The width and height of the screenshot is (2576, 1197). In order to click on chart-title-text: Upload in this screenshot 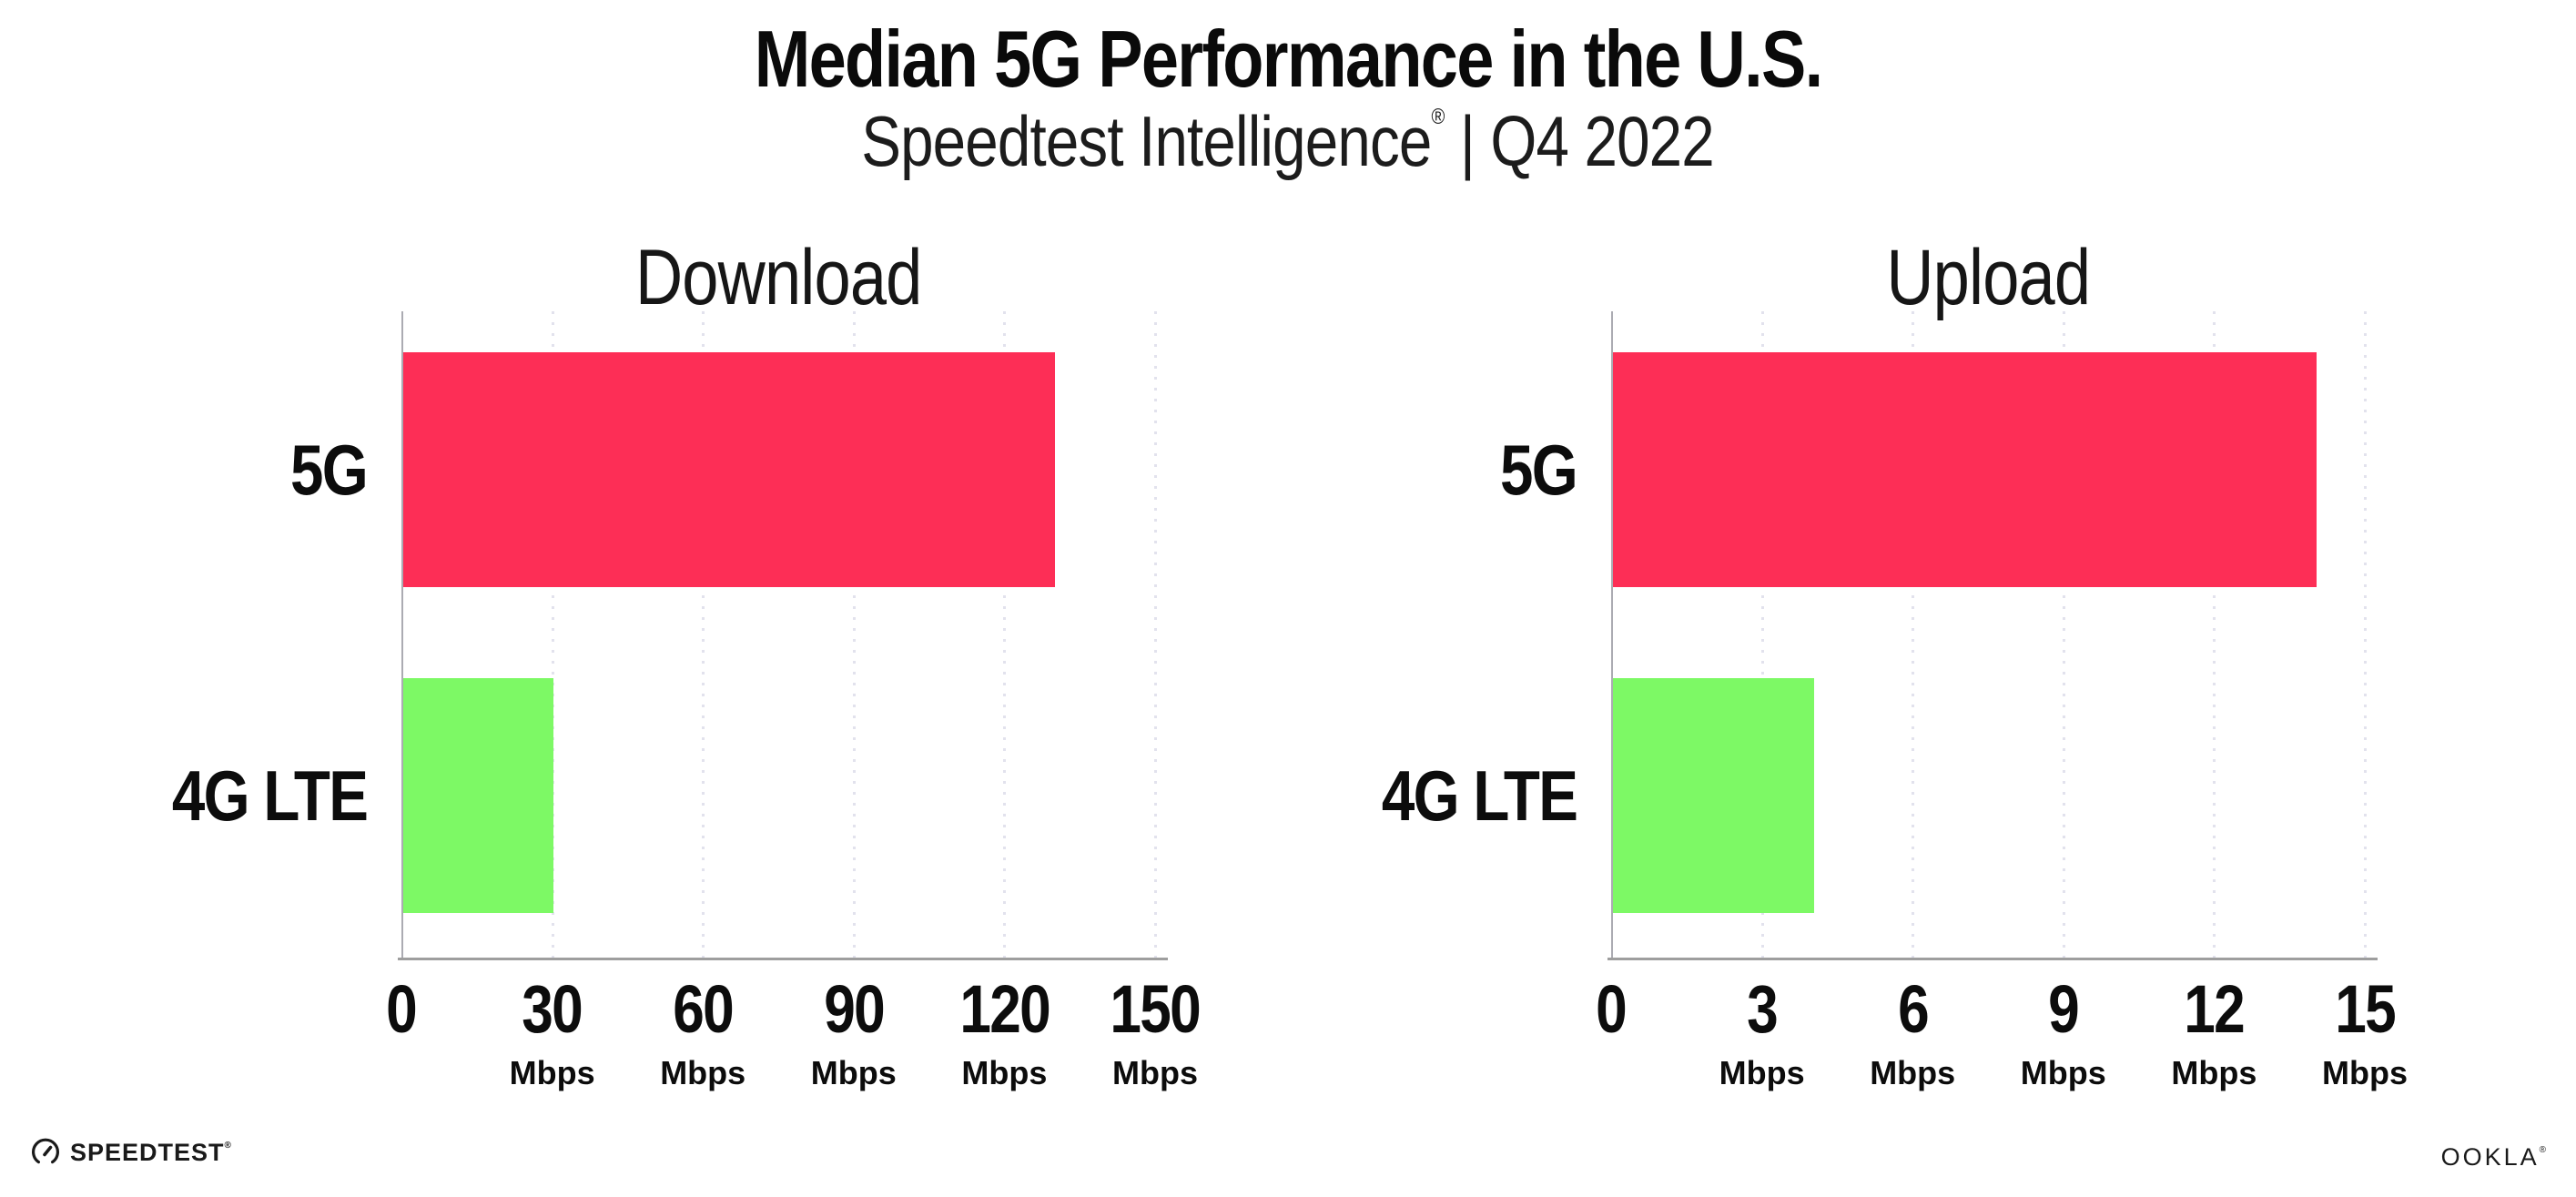, I will do `click(1988, 278)`.